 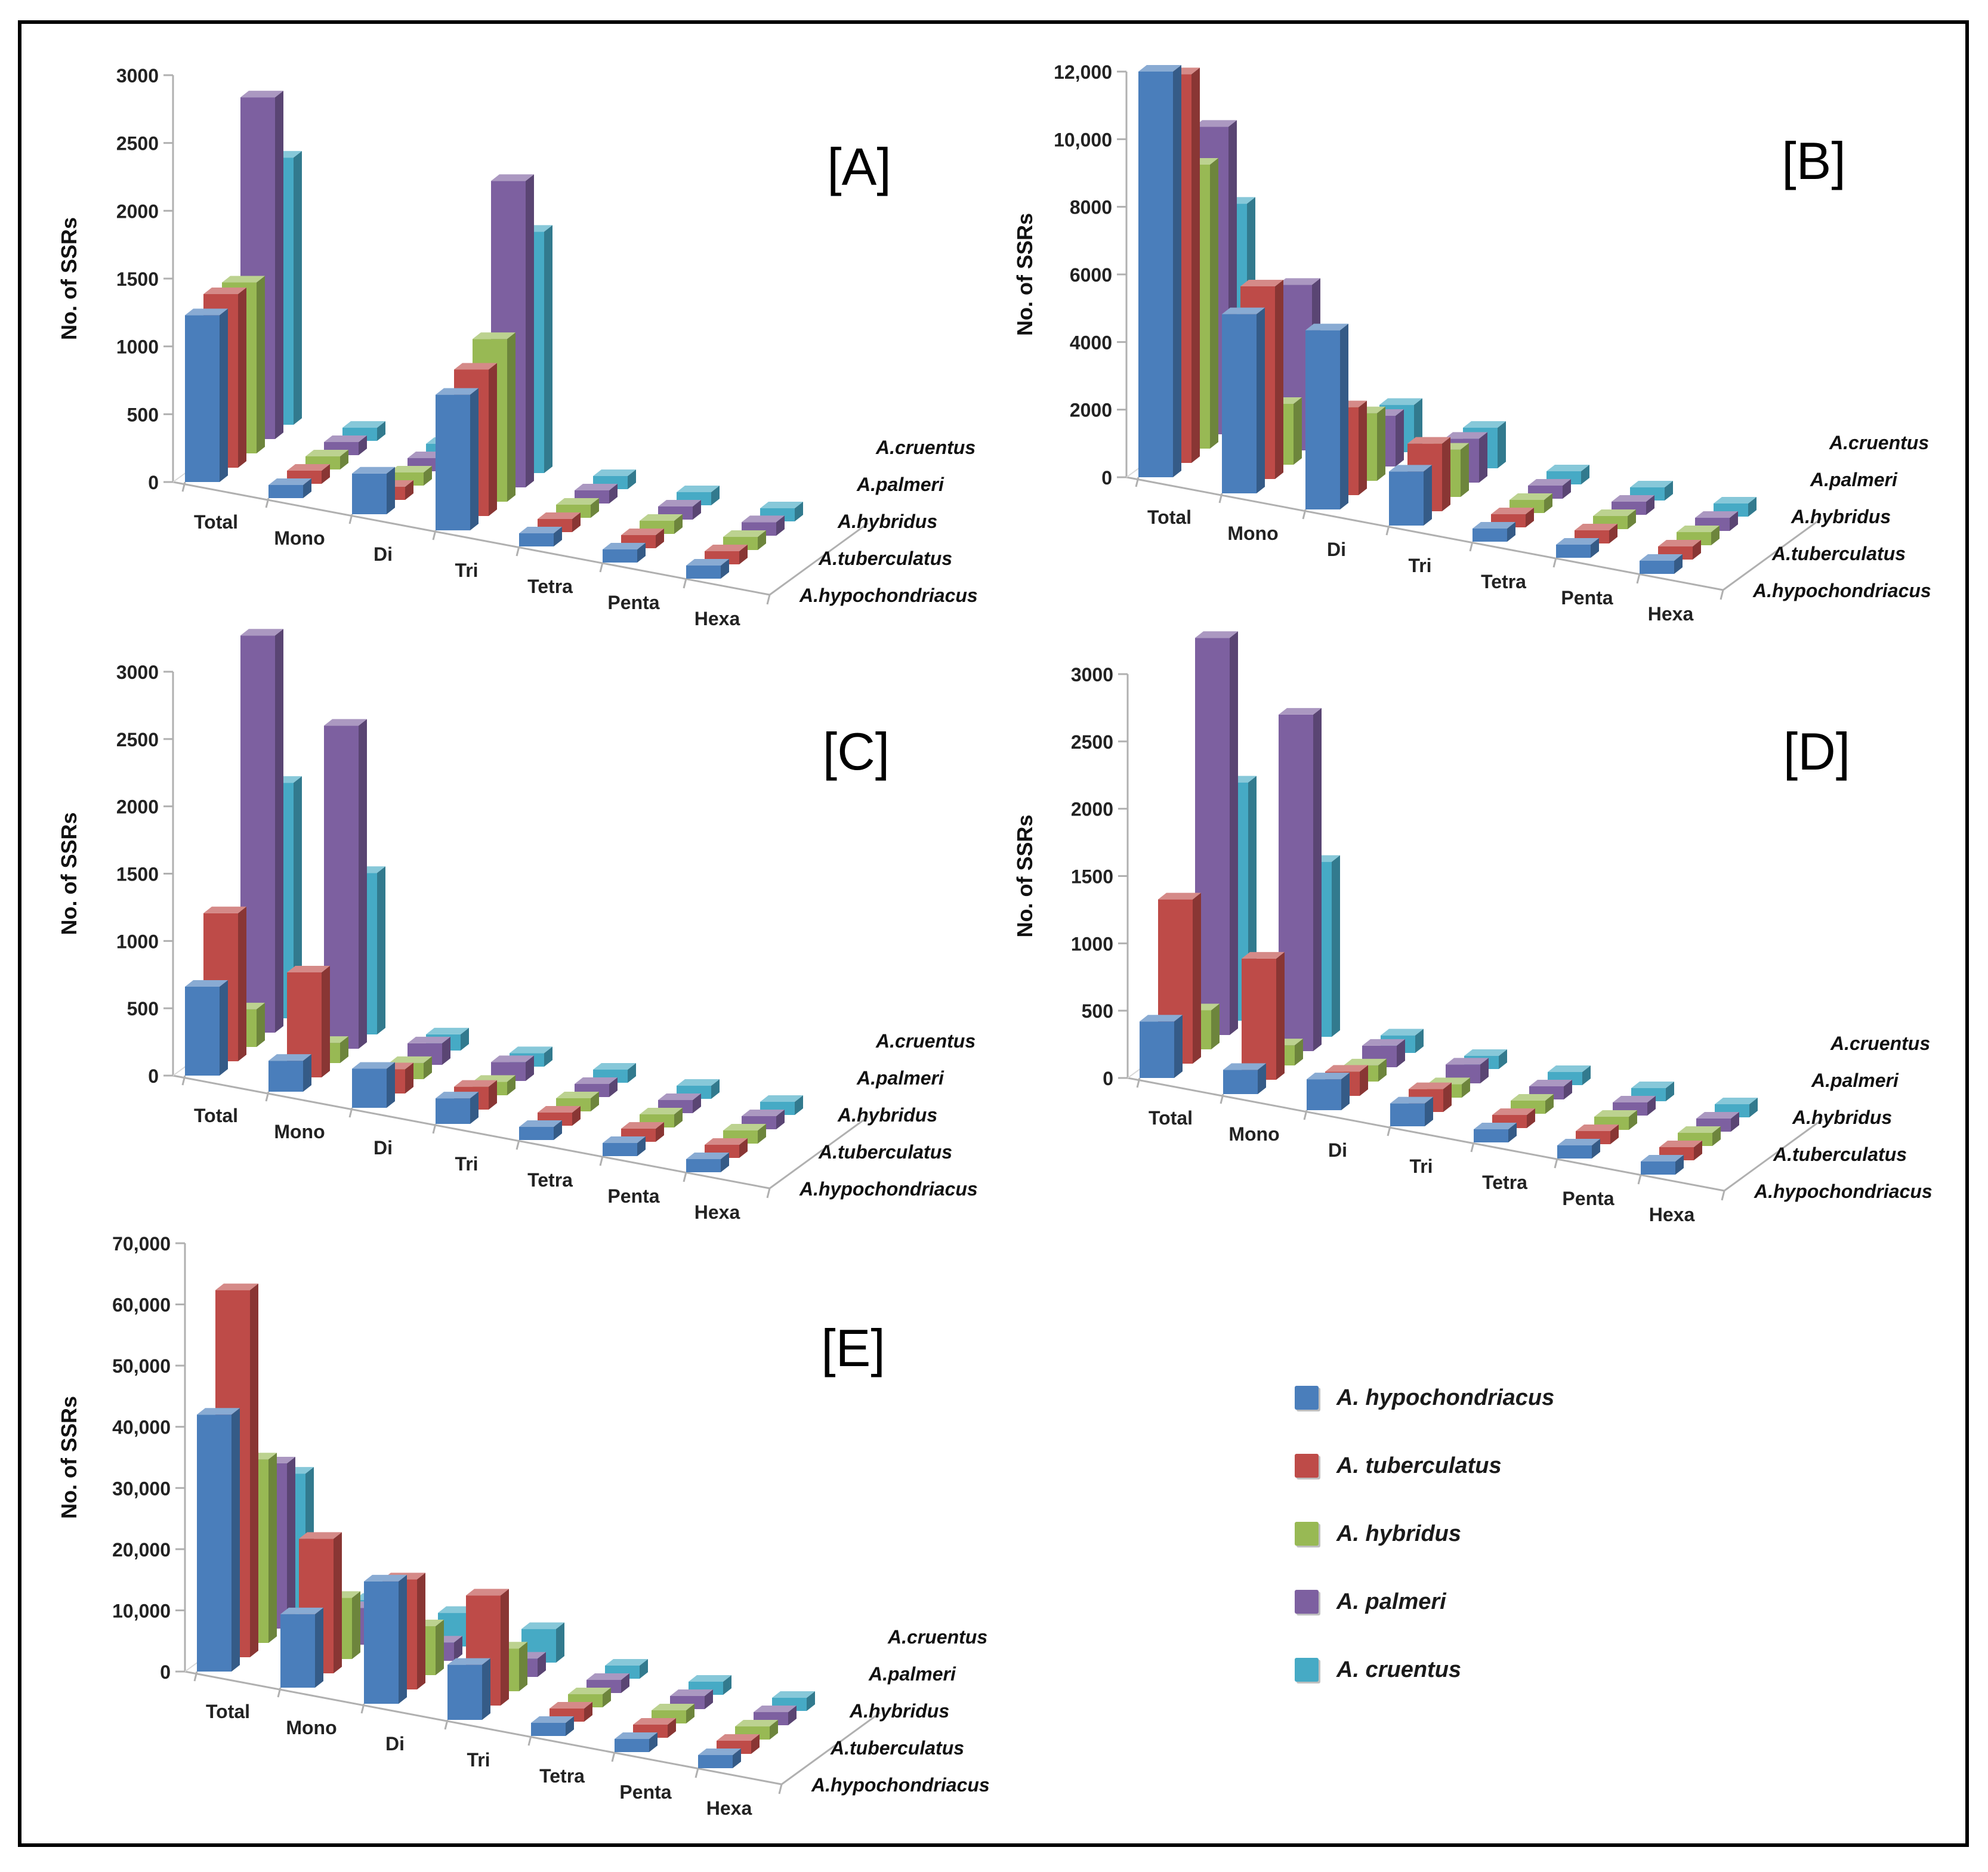 What do you see at coordinates (1424, 1397) in the screenshot?
I see `legend-item: A. hypochondriacus` at bounding box center [1424, 1397].